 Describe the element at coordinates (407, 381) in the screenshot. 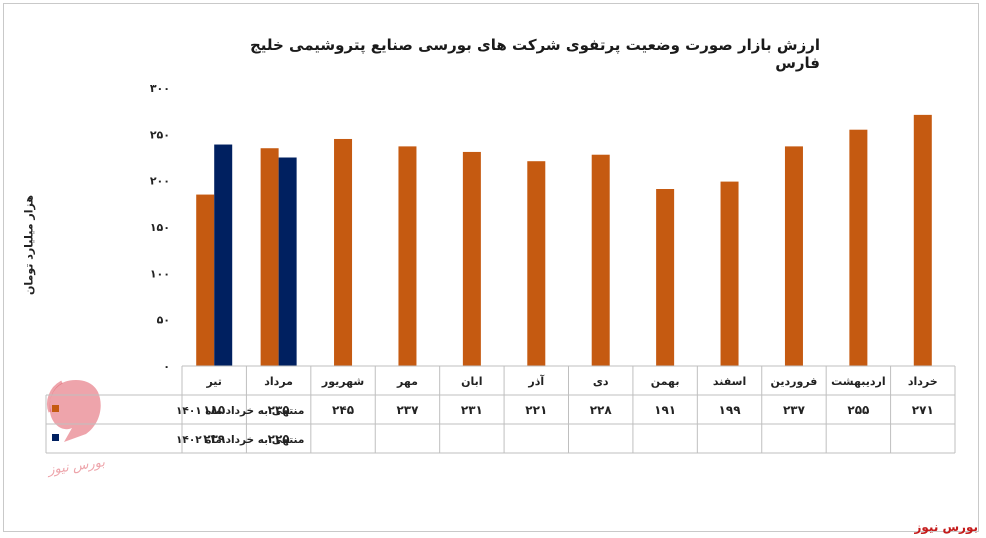

I see `category-label: مهر` at that location.